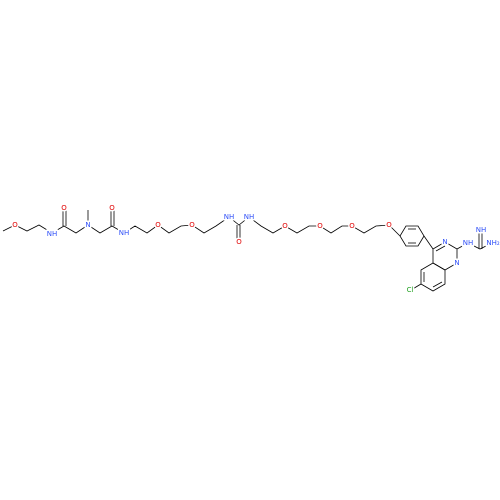 Image resolution: width=500 pixels, height=500 pixels. What do you see at coordinates (493, 243) in the screenshot?
I see `atom-label: NH₂` at bounding box center [493, 243].